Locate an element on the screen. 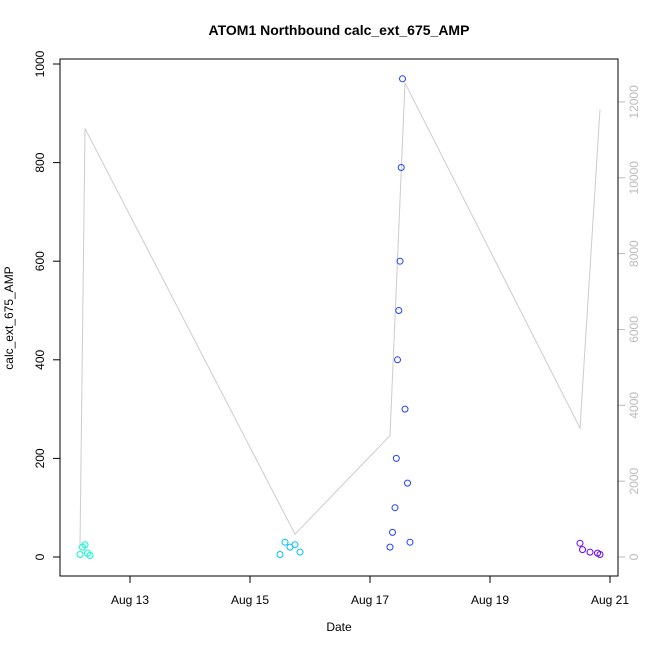 This screenshot has height=650, width=650. y2-tick-label: 6000 is located at coordinates (634, 329).